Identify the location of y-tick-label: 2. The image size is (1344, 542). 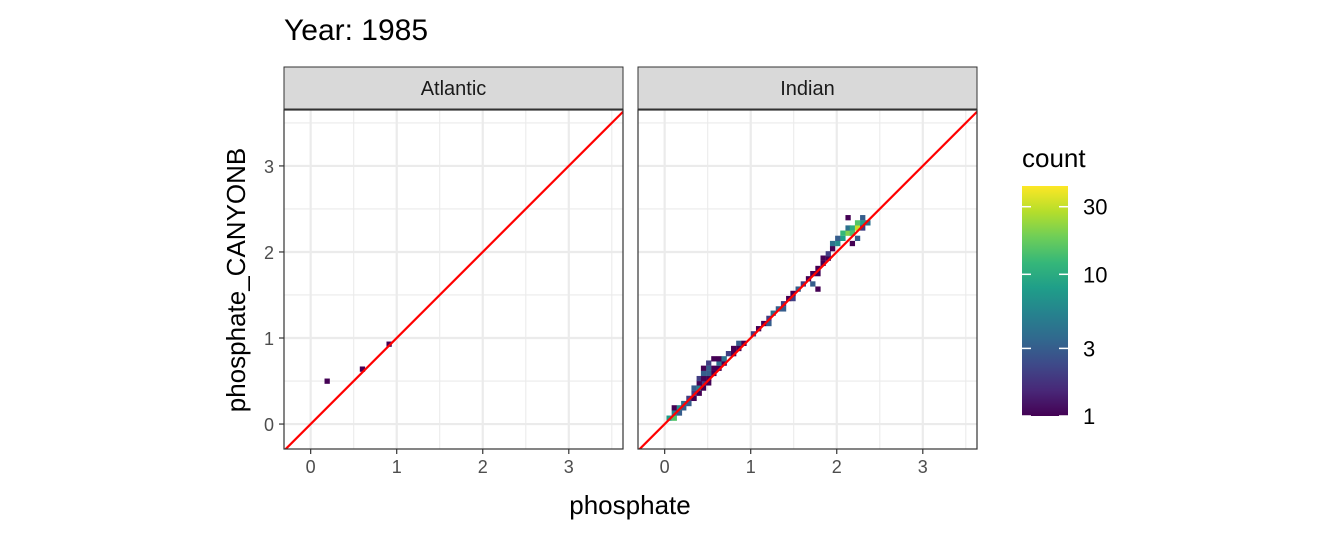
(269, 253).